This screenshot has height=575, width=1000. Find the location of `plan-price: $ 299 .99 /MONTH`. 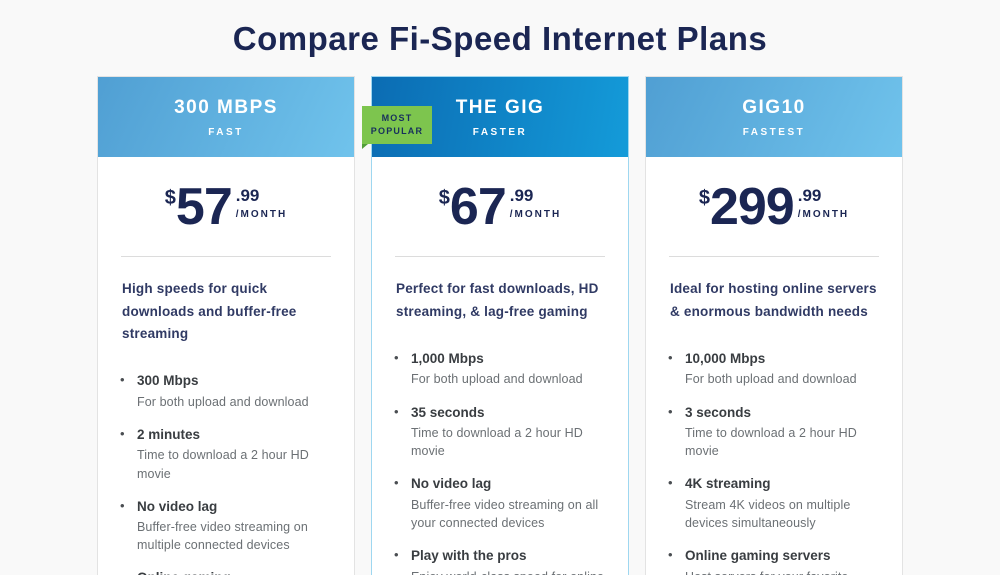

plan-price: $ 299 .99 /MONTH is located at coordinates (774, 207).